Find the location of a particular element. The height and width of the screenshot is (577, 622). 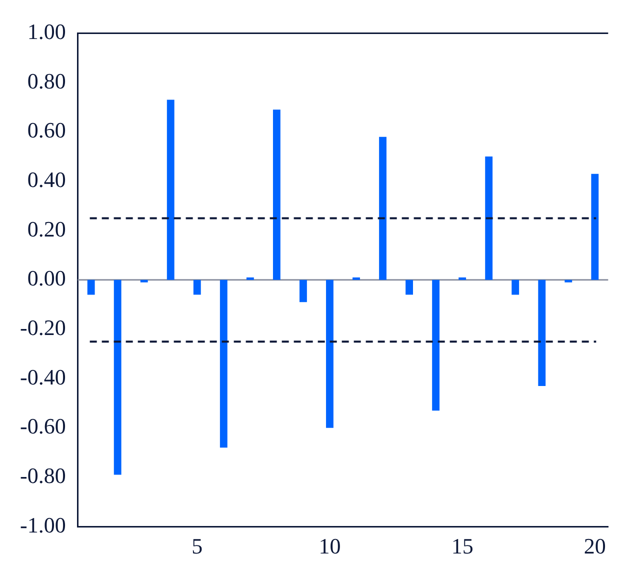

y-tick-label: 0.80 is located at coordinates (46, 81).